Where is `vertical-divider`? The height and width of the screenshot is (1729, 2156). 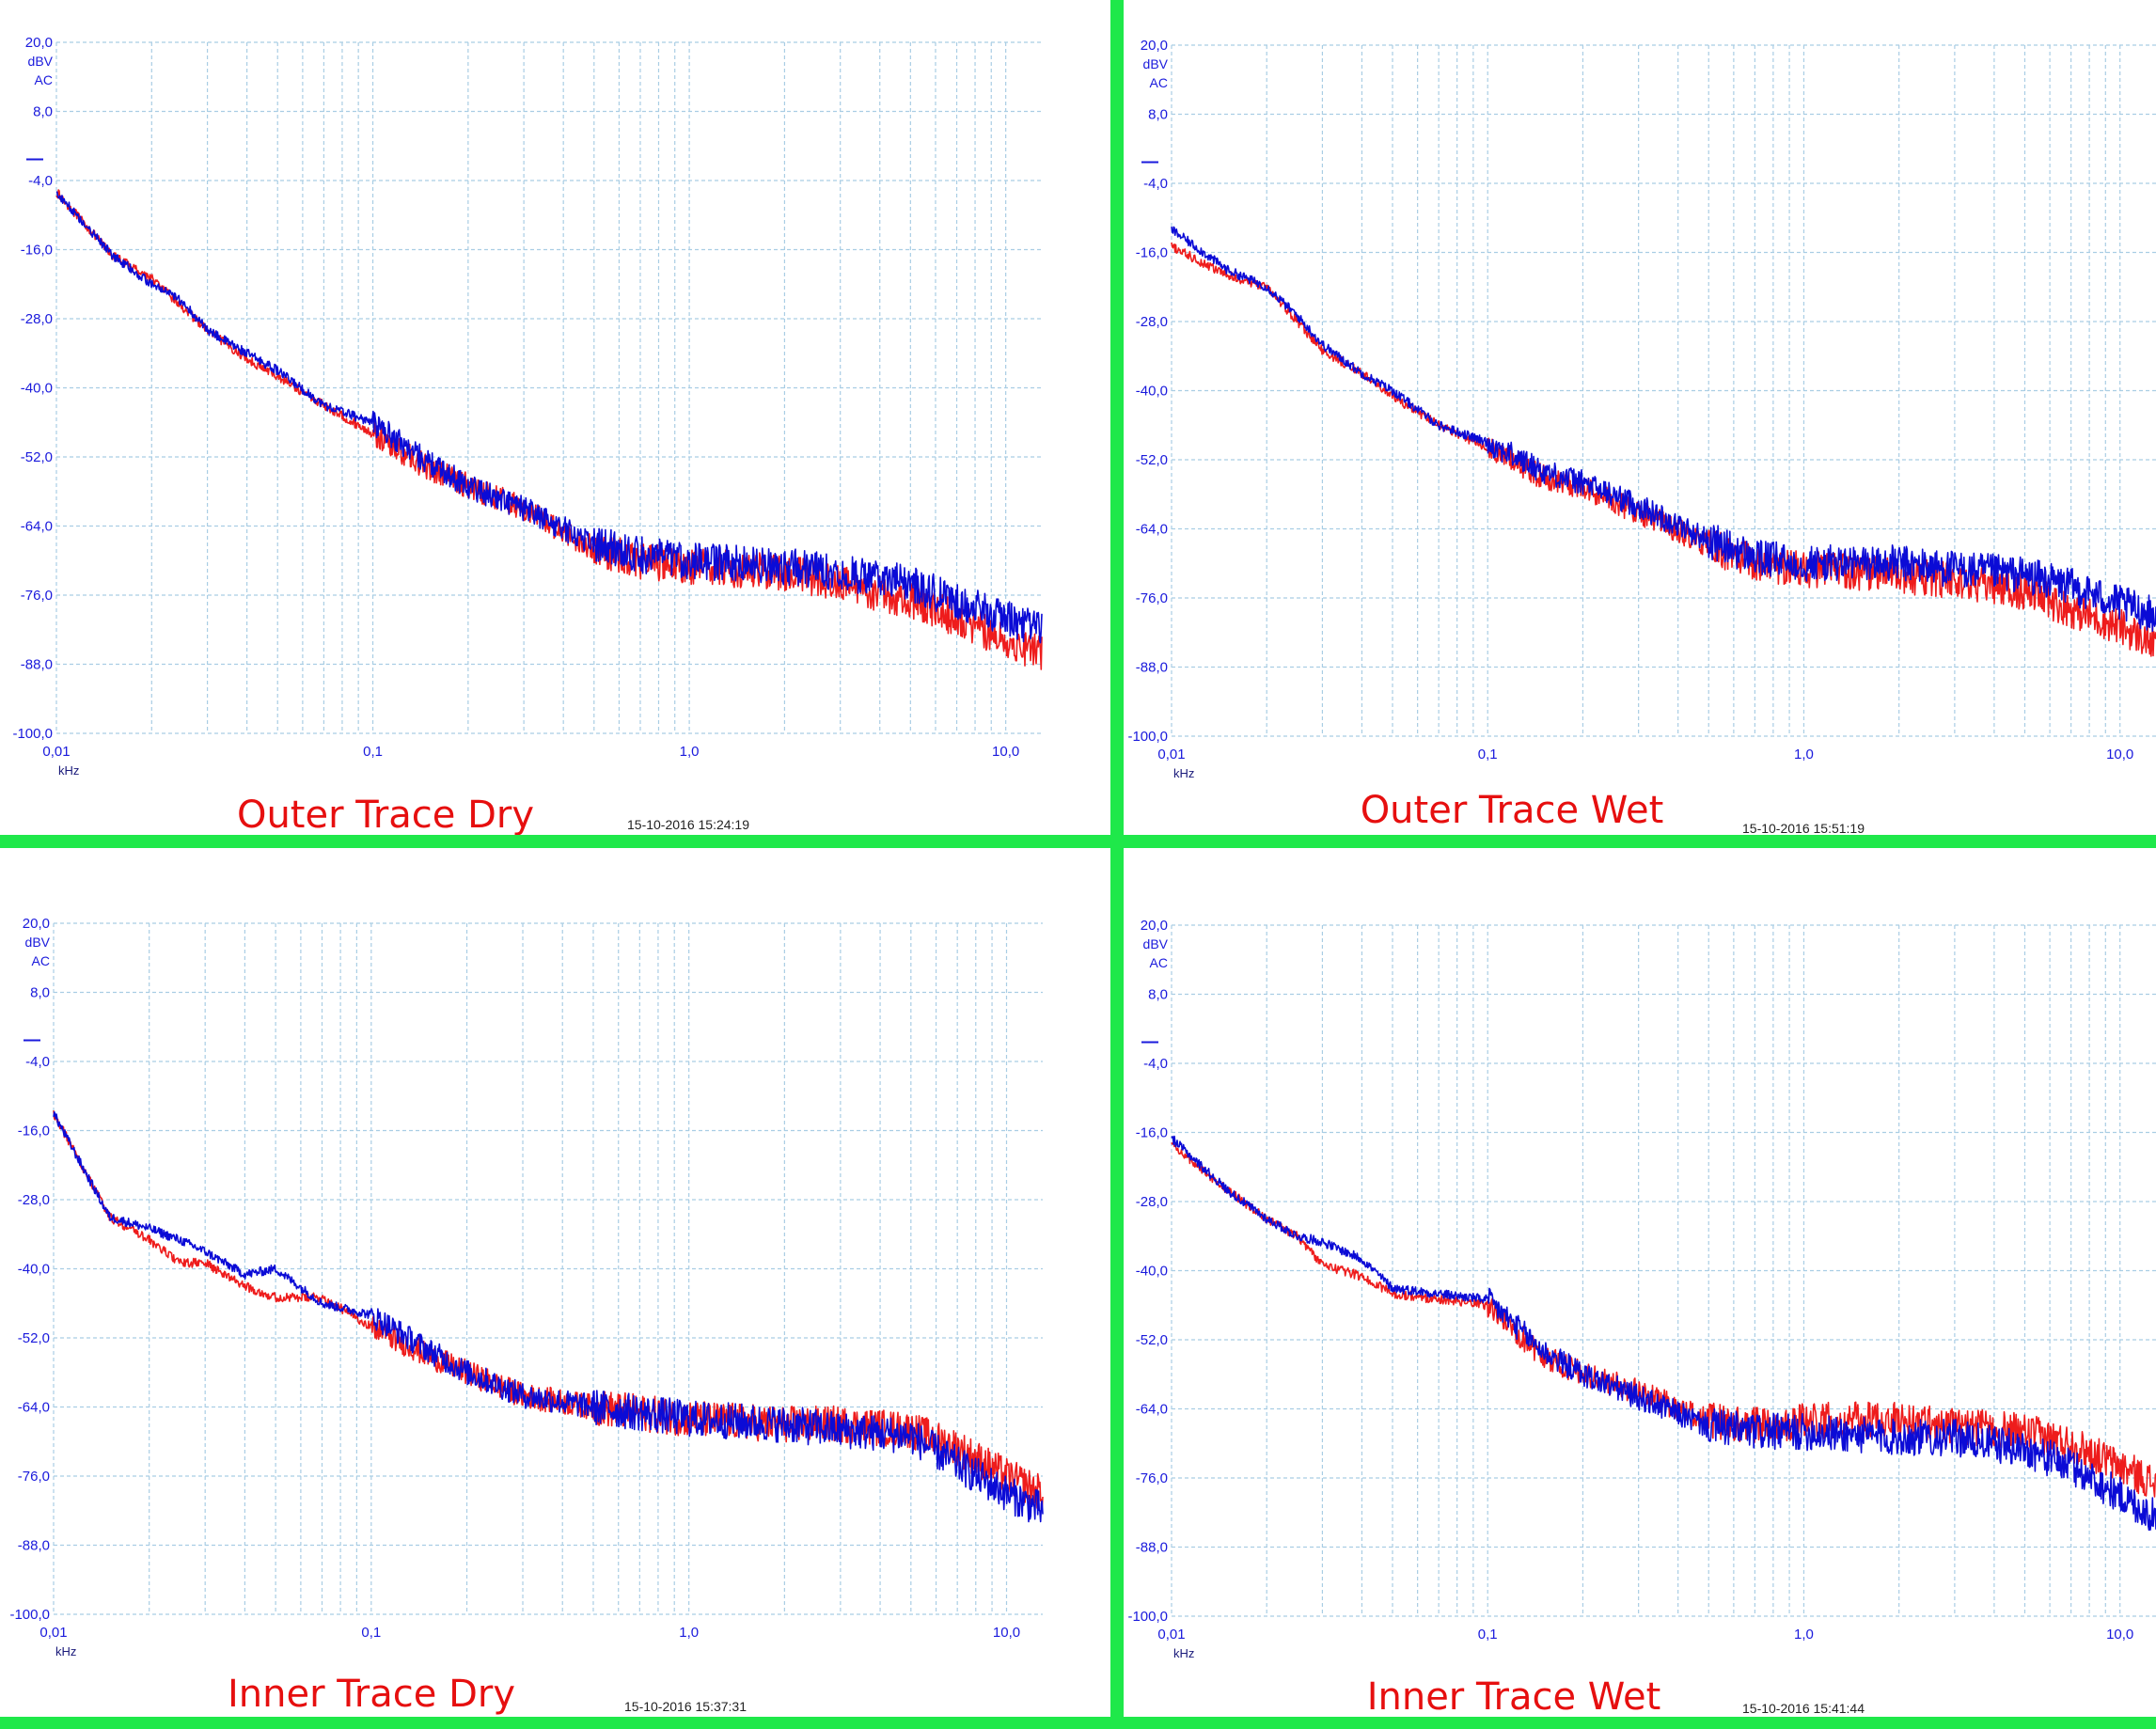
vertical-divider is located at coordinates (1117, 864).